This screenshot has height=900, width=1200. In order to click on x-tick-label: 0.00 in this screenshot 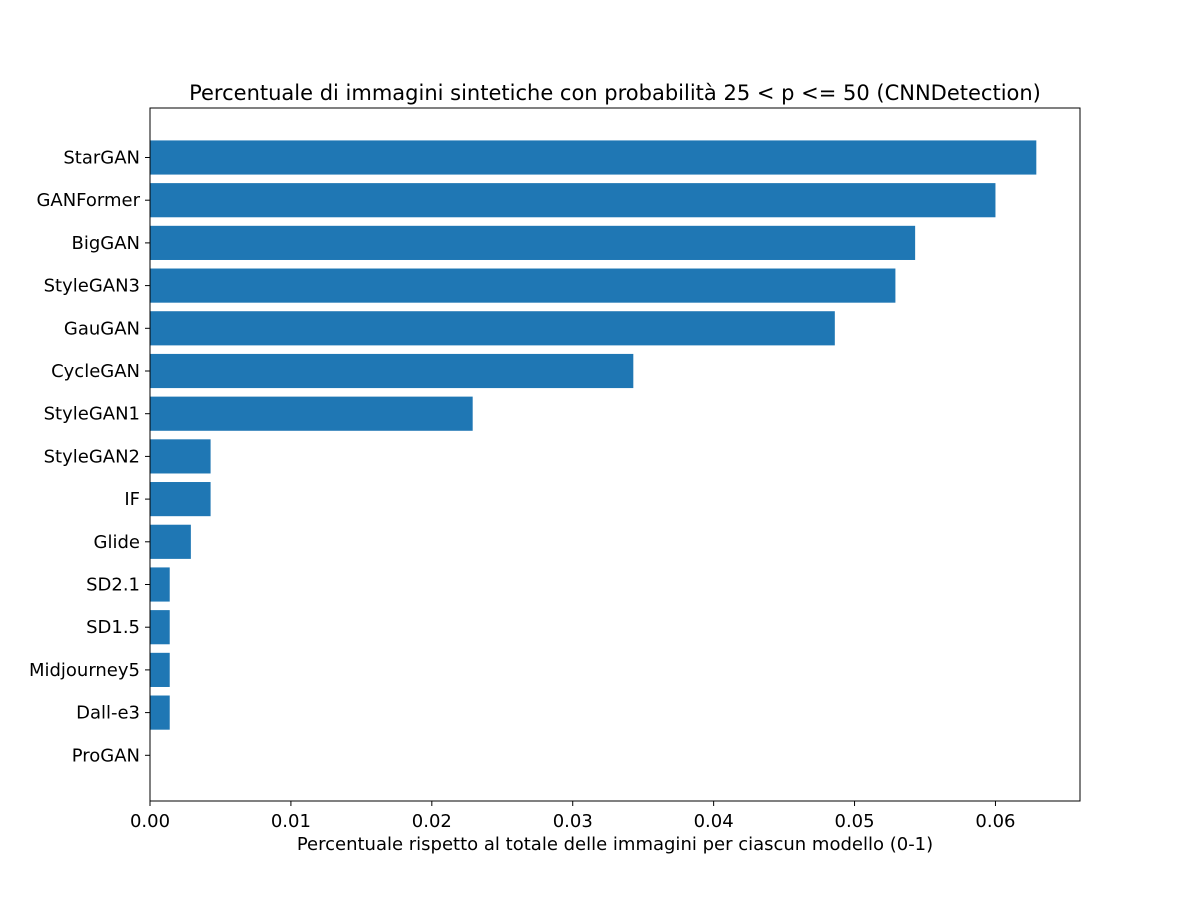, I will do `click(150, 821)`.